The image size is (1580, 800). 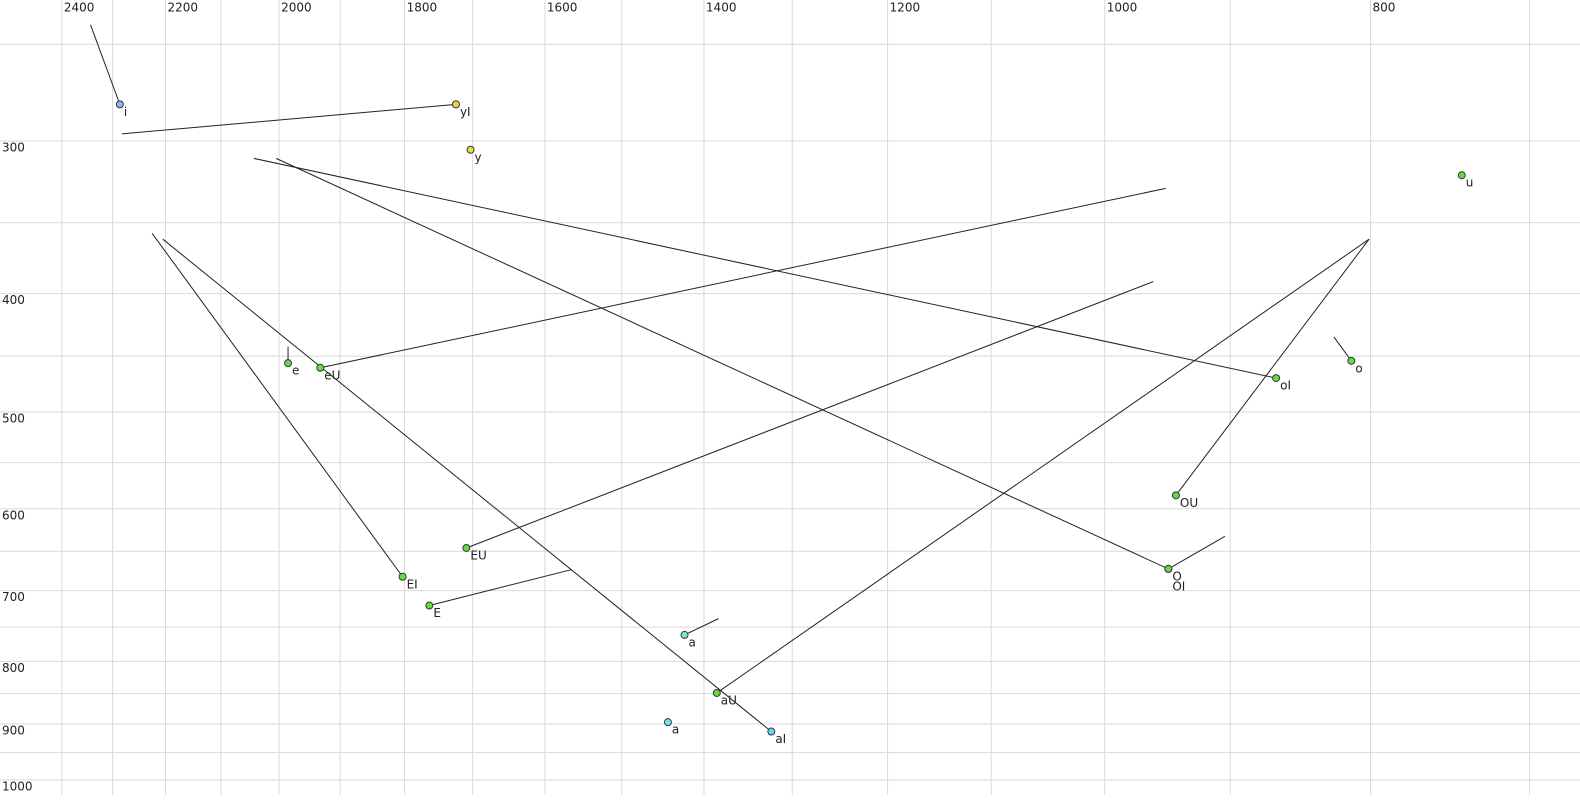 I want to click on x-tick-label: 1800, so click(x=422, y=8).